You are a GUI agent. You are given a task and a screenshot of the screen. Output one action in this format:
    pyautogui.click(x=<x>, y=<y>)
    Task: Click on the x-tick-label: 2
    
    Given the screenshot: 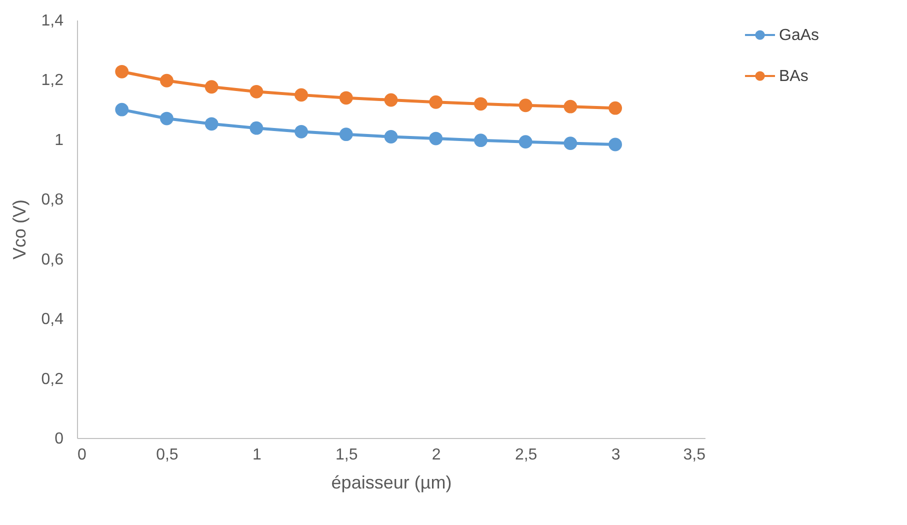 What is the action you would take?
    pyautogui.click(x=436, y=455)
    